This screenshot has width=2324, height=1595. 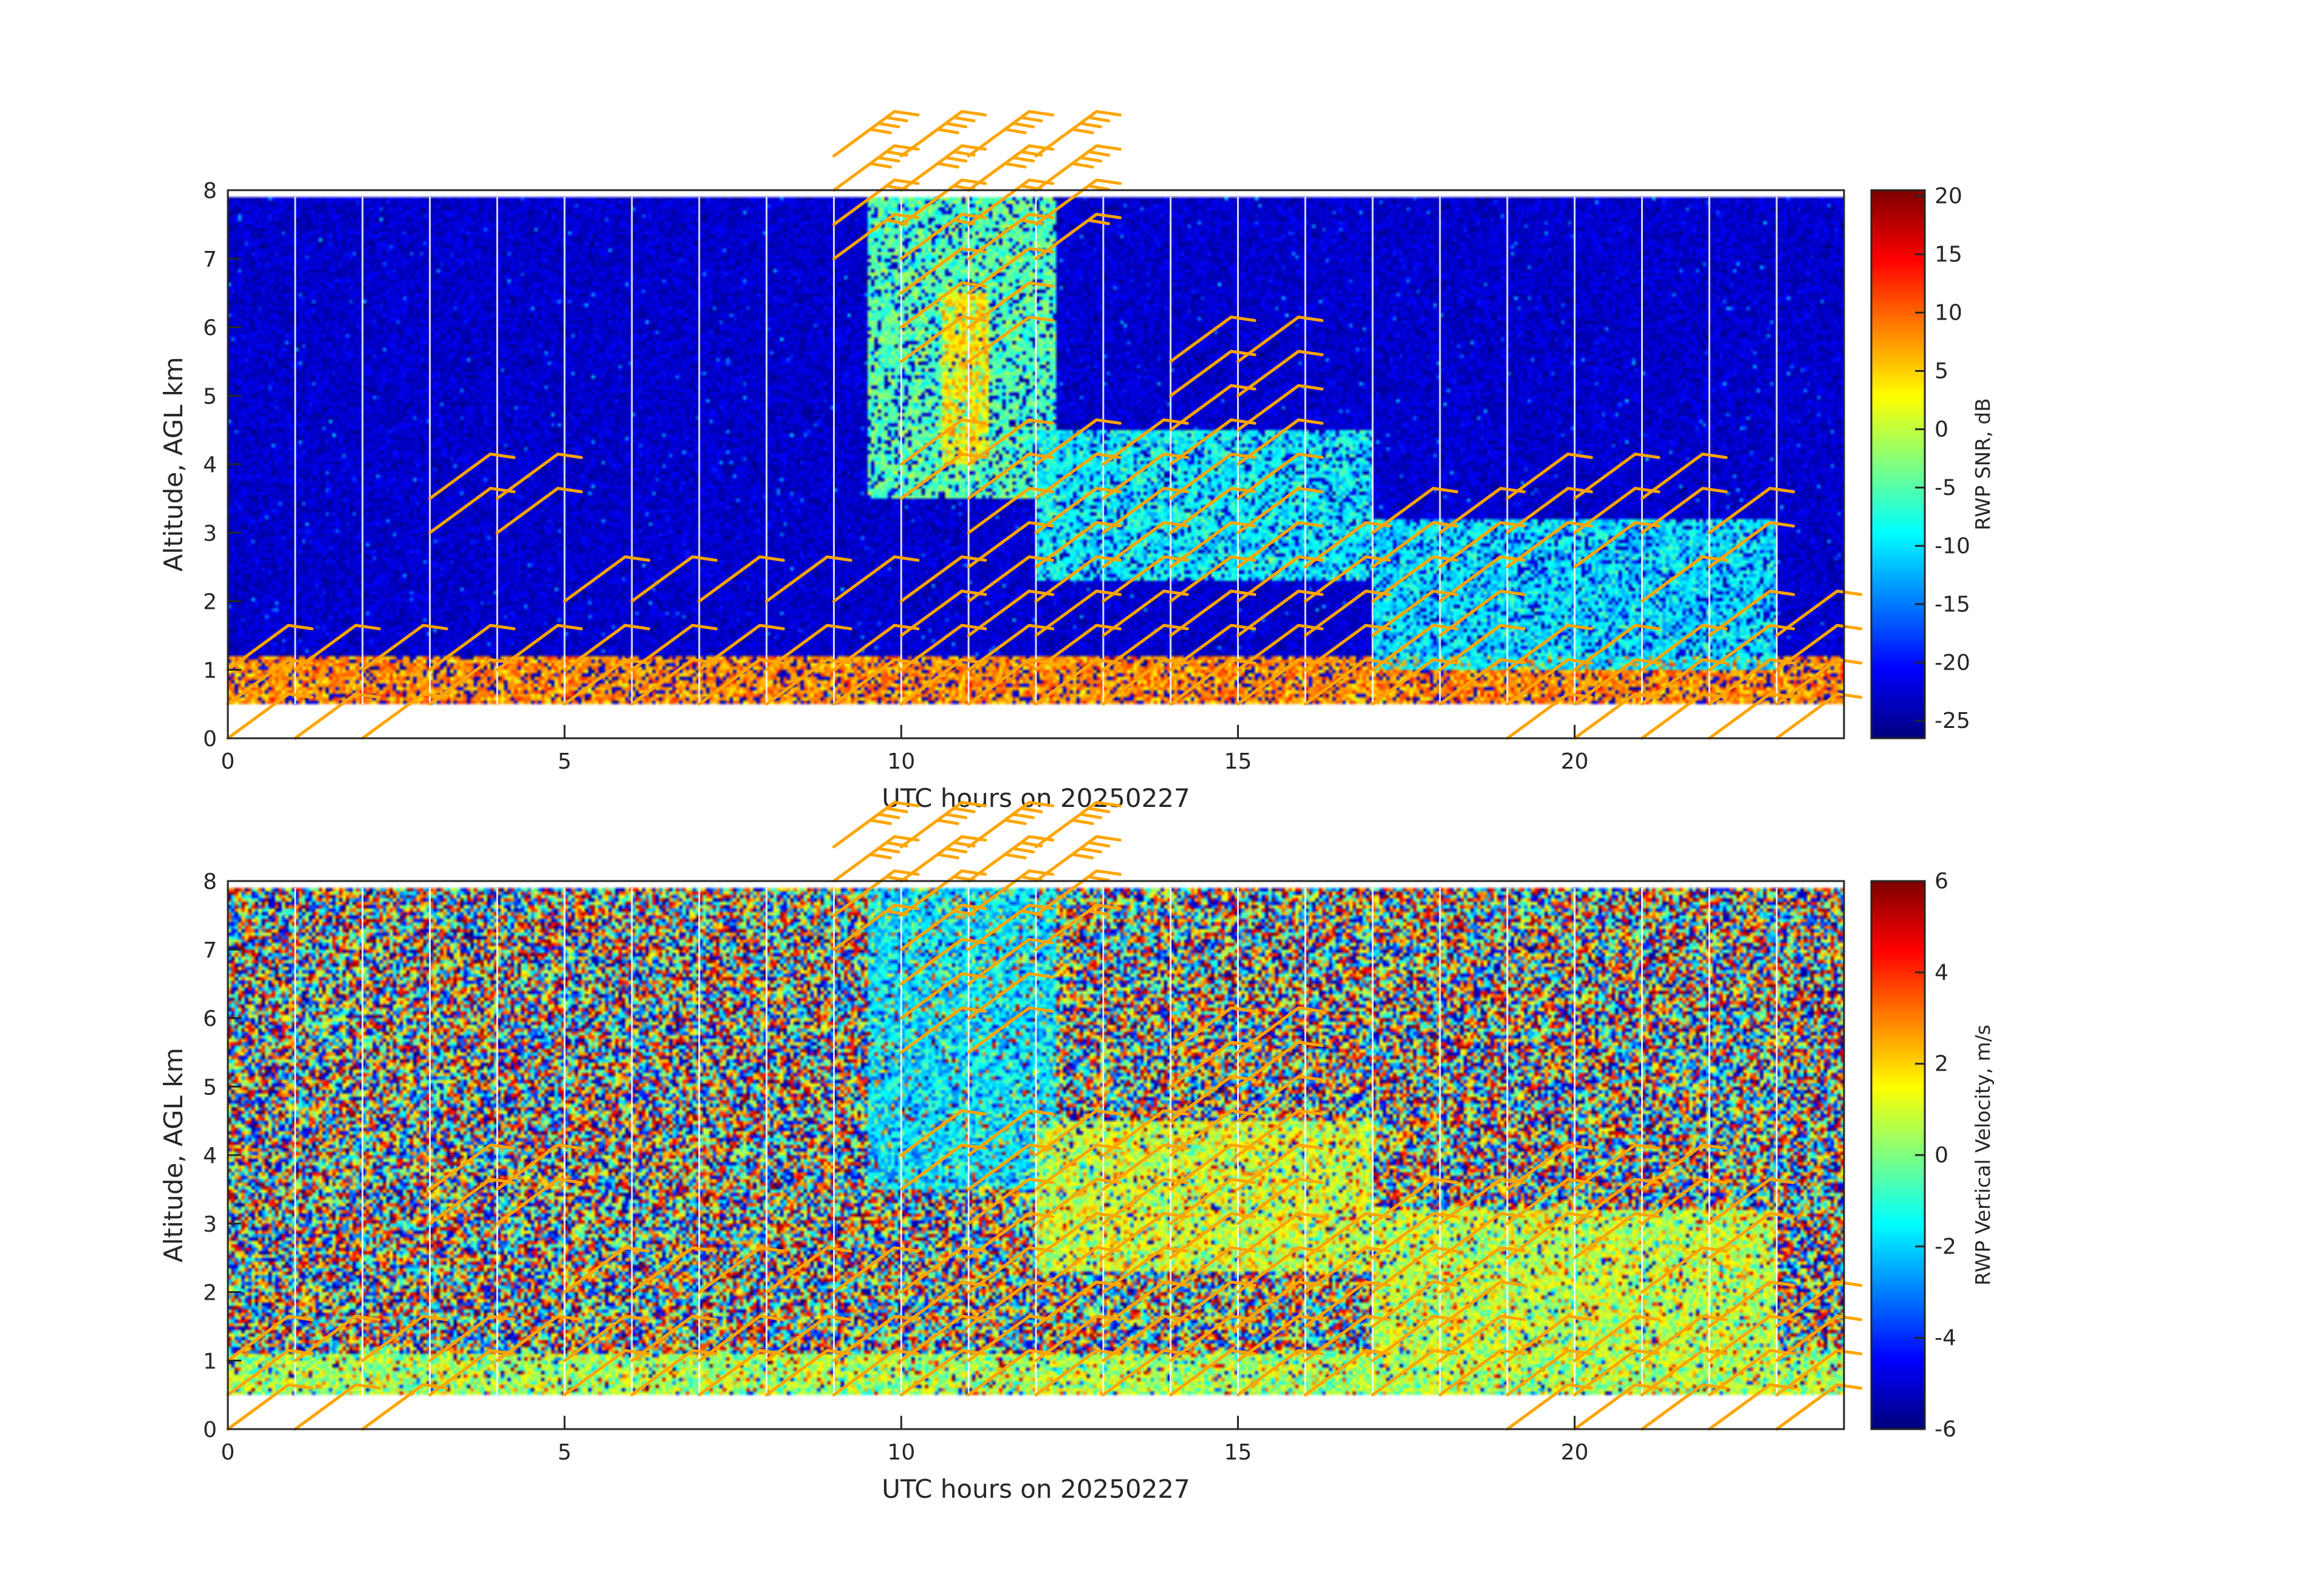 What do you see at coordinates (210, 1224) in the screenshot?
I see `y-tick-label: 3` at bounding box center [210, 1224].